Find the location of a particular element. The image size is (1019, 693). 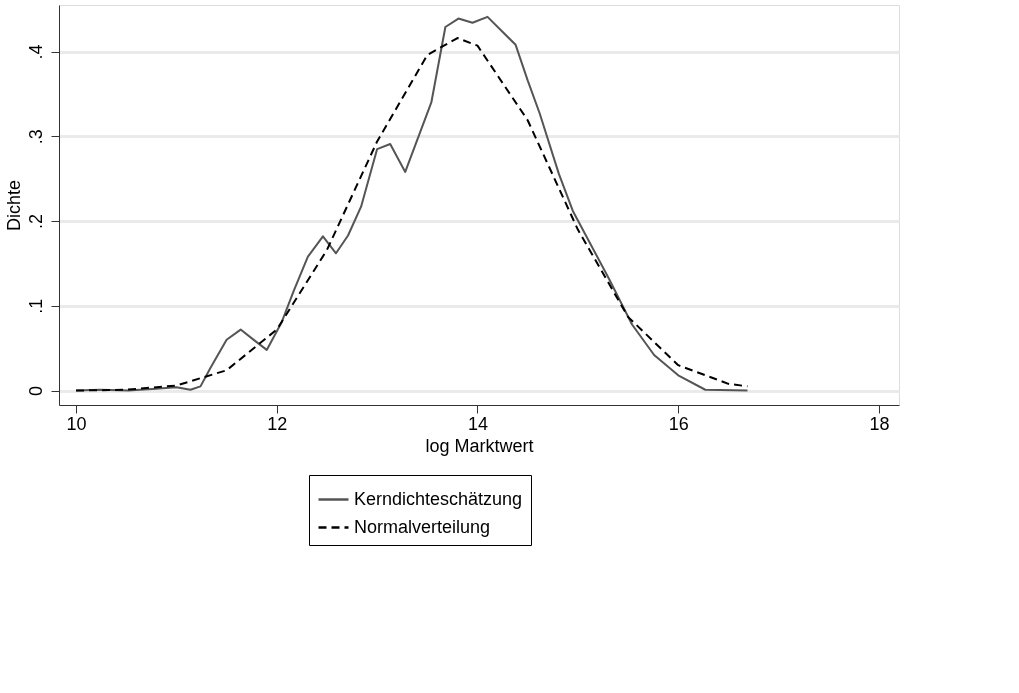

x-tick-label: 14 is located at coordinates (478, 423).